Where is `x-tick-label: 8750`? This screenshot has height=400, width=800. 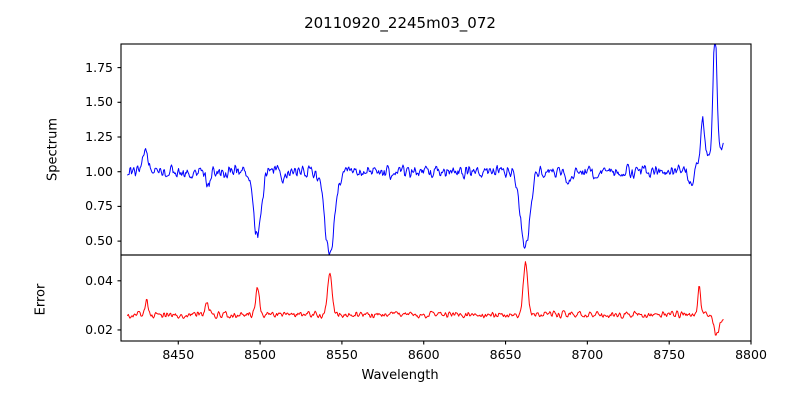
x-tick-label: 8750 is located at coordinates (669, 354).